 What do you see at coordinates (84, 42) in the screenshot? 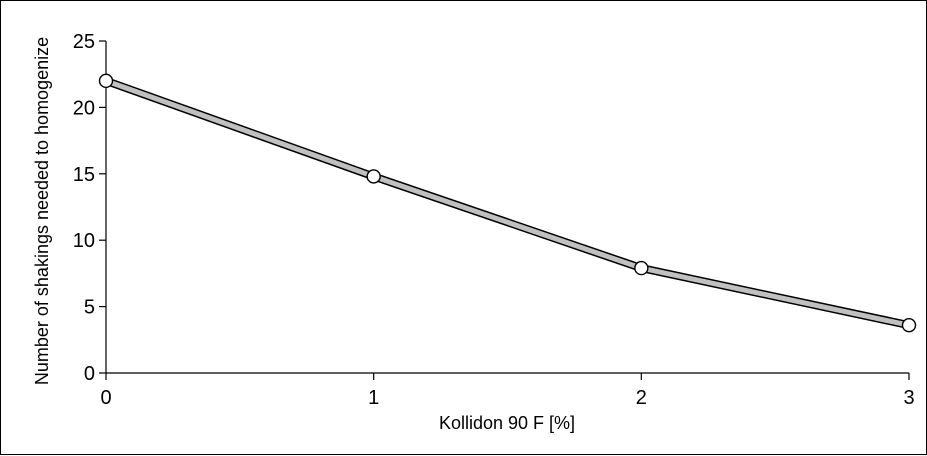
I see `y-tick-label: 25` at bounding box center [84, 42].